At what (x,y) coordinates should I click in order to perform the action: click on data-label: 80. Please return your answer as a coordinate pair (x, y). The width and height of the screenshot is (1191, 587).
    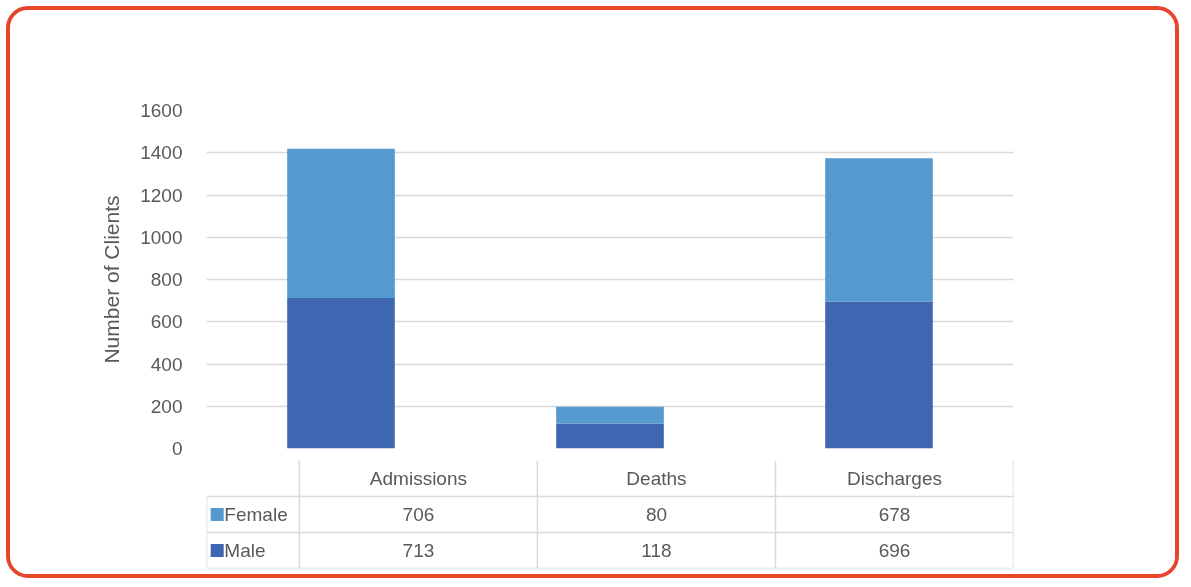
    Looking at the image, I should click on (656, 514).